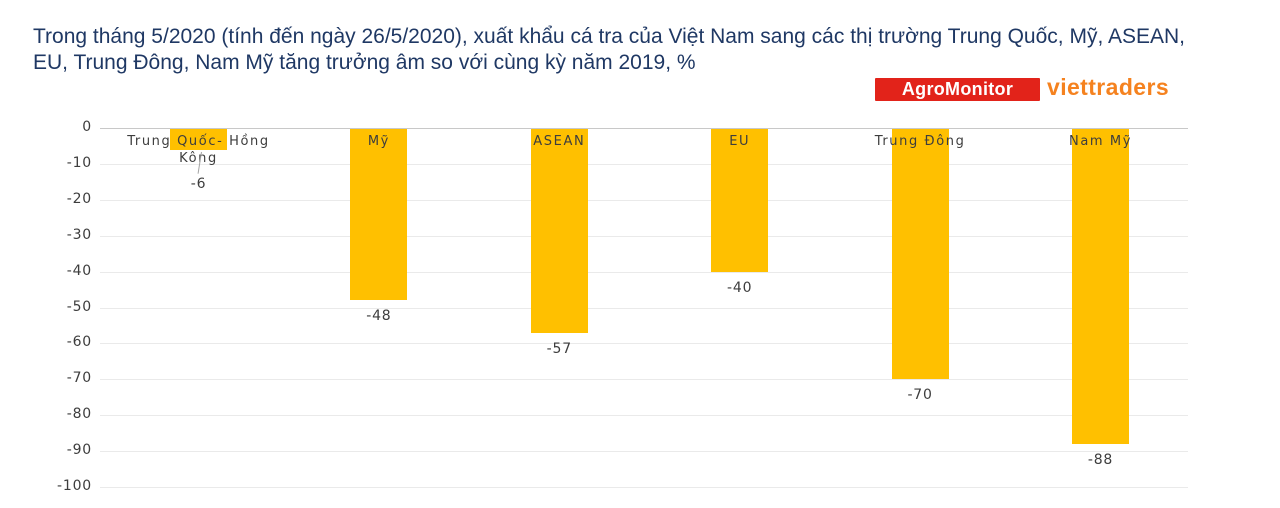  What do you see at coordinates (644, 128) in the screenshot?
I see `zero-grid-line` at bounding box center [644, 128].